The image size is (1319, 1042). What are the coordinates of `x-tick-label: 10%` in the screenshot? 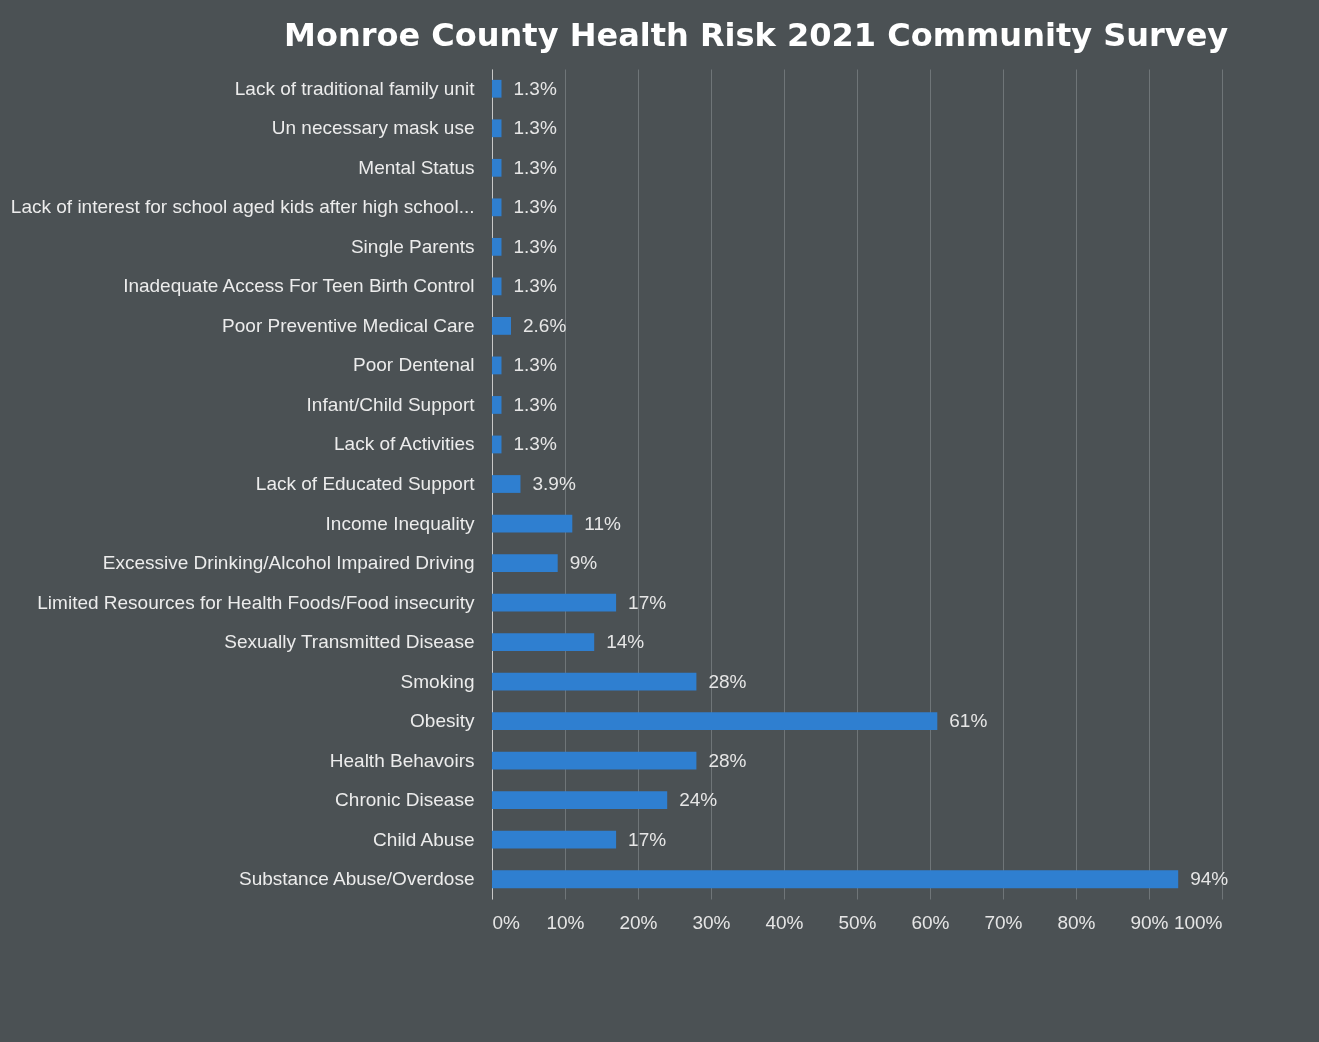 It's located at (565, 922).